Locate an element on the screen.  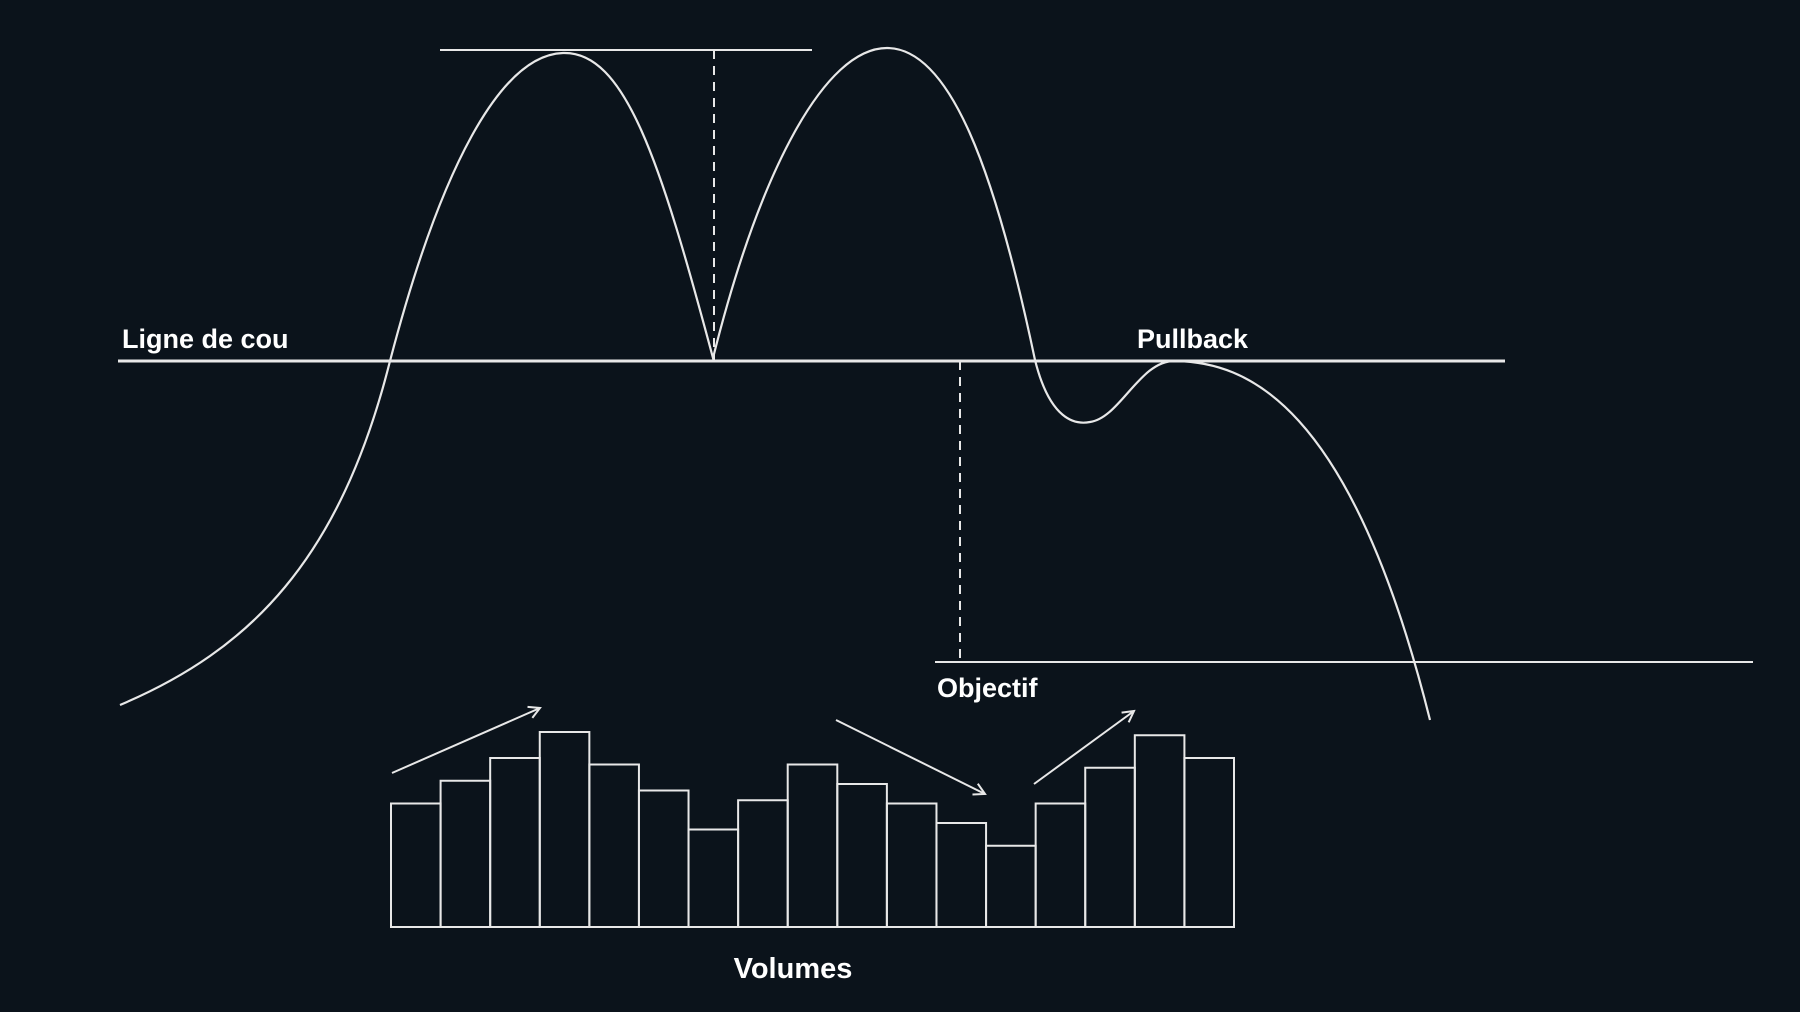
pullback-label: Pullback is located at coordinates (1193, 339).